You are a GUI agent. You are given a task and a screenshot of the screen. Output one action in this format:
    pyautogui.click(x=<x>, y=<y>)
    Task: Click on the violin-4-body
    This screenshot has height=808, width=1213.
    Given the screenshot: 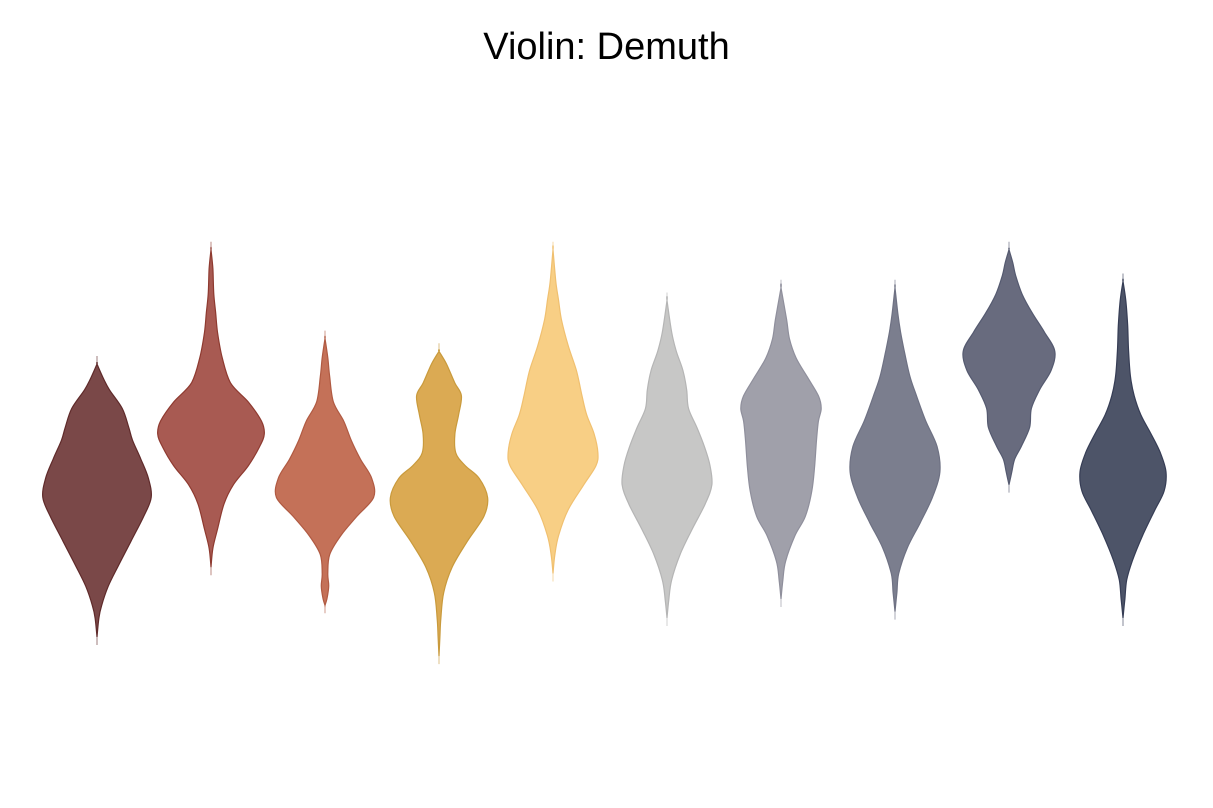 What is the action you would take?
    pyautogui.click(x=439, y=503)
    